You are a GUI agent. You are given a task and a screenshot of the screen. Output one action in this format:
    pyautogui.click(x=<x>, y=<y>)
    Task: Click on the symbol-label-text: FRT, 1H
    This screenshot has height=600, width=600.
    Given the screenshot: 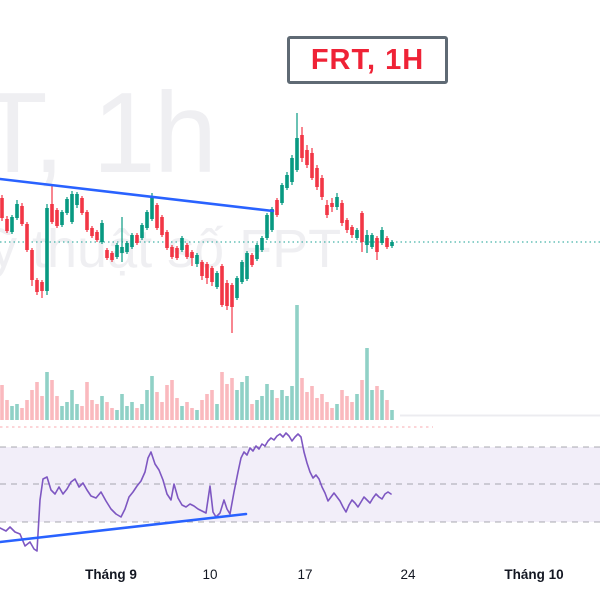 What is the action you would take?
    pyautogui.click(x=367, y=59)
    